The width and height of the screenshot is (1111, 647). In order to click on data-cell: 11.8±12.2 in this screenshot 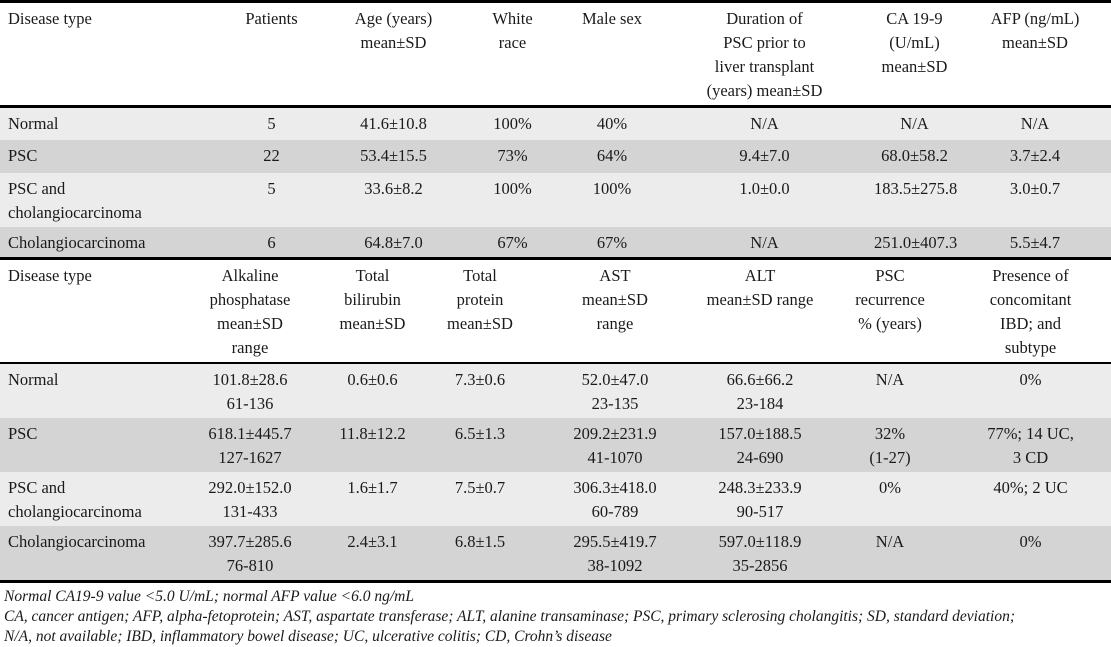, I will do `click(372, 433)`.